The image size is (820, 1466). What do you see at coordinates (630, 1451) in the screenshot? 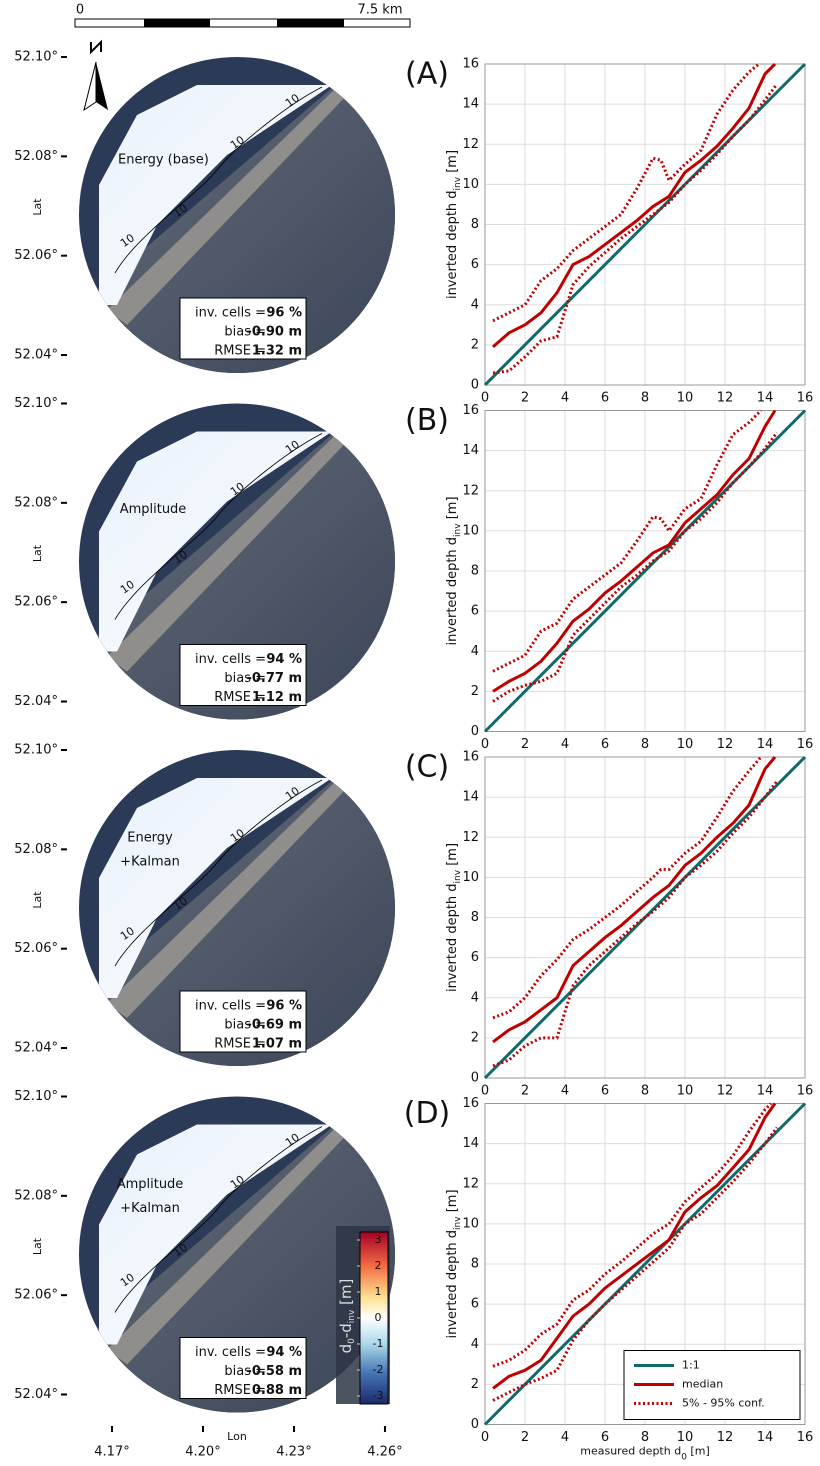
I see `x-axis-label-part: measured depth d` at bounding box center [630, 1451].